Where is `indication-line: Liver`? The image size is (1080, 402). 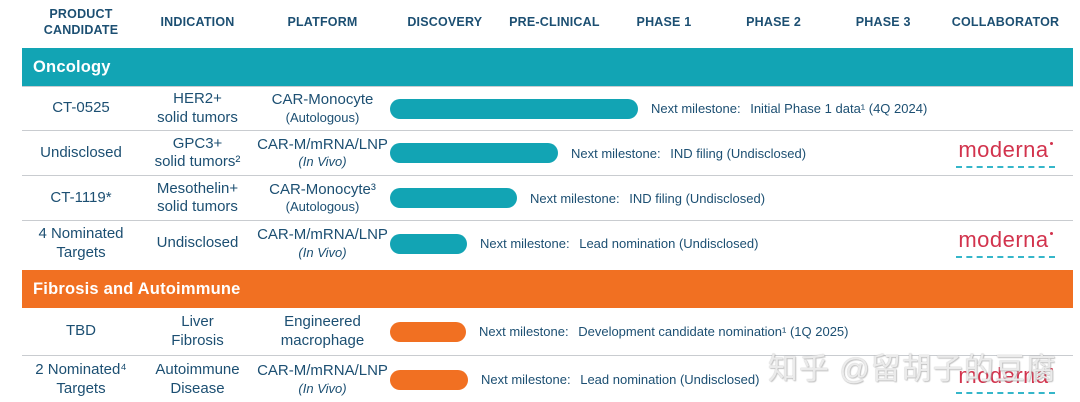 indication-line: Liver is located at coordinates (197, 322).